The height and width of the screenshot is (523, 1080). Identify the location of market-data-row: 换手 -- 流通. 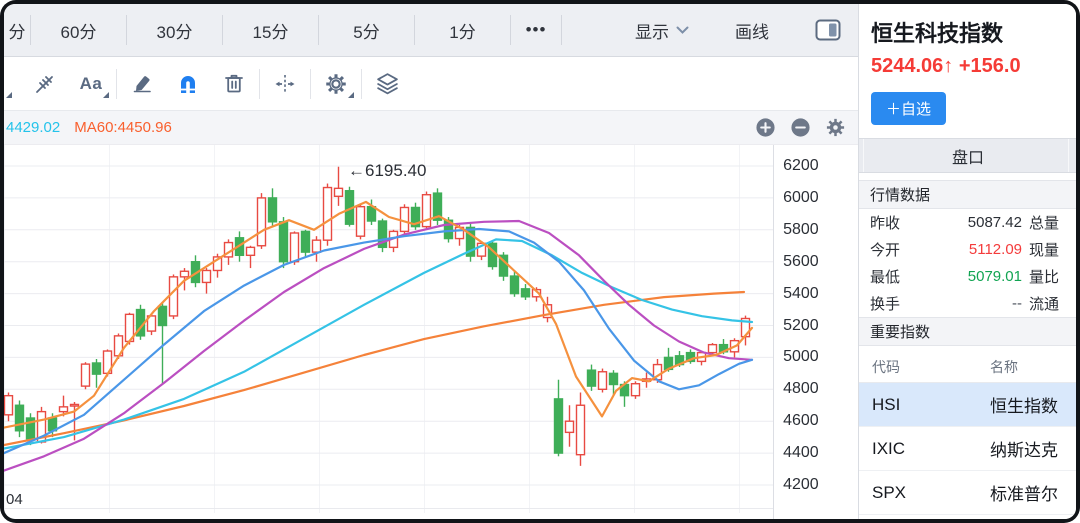
(967, 303).